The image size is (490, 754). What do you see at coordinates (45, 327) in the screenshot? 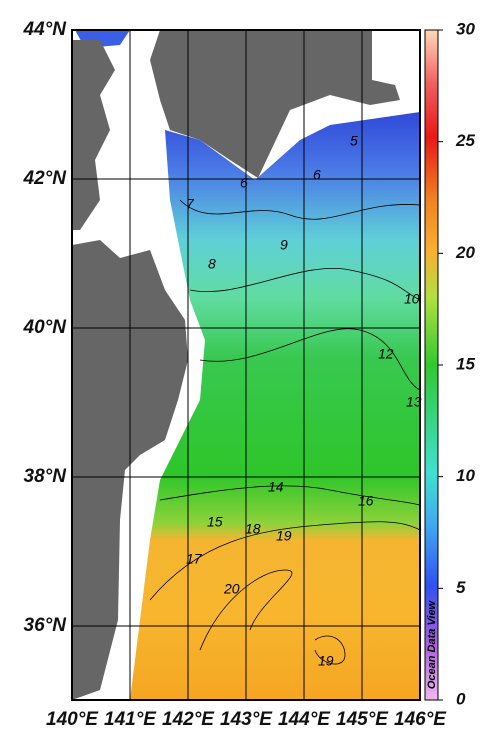
I see `lat-label: 40°N` at bounding box center [45, 327].